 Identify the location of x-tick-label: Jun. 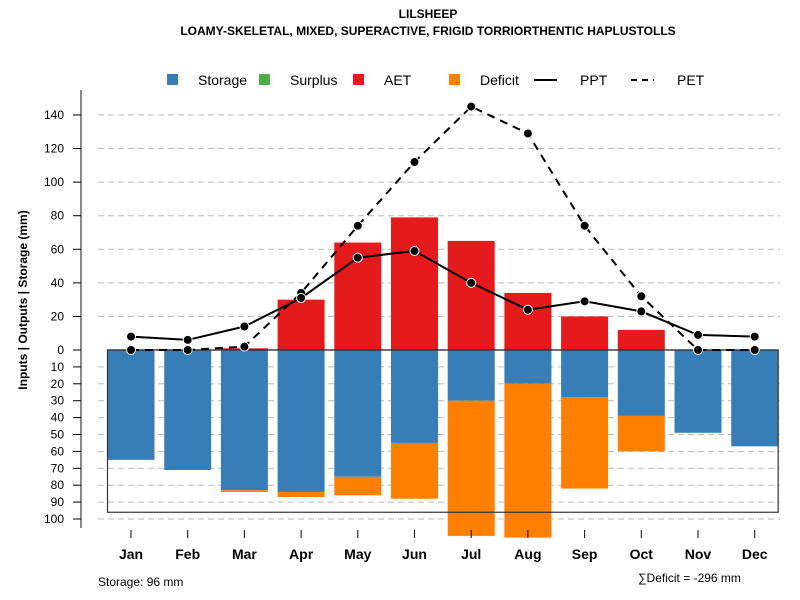
(414, 554).